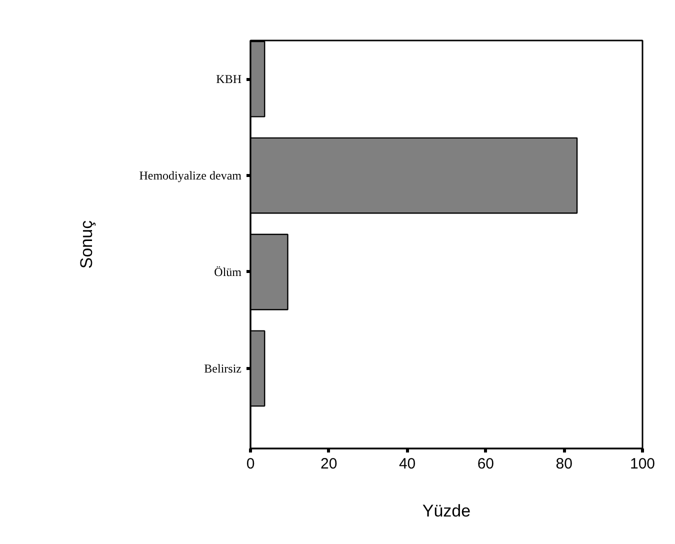 This screenshot has height=544, width=675. I want to click on y-tick-label: Belirsiz, so click(223, 368).